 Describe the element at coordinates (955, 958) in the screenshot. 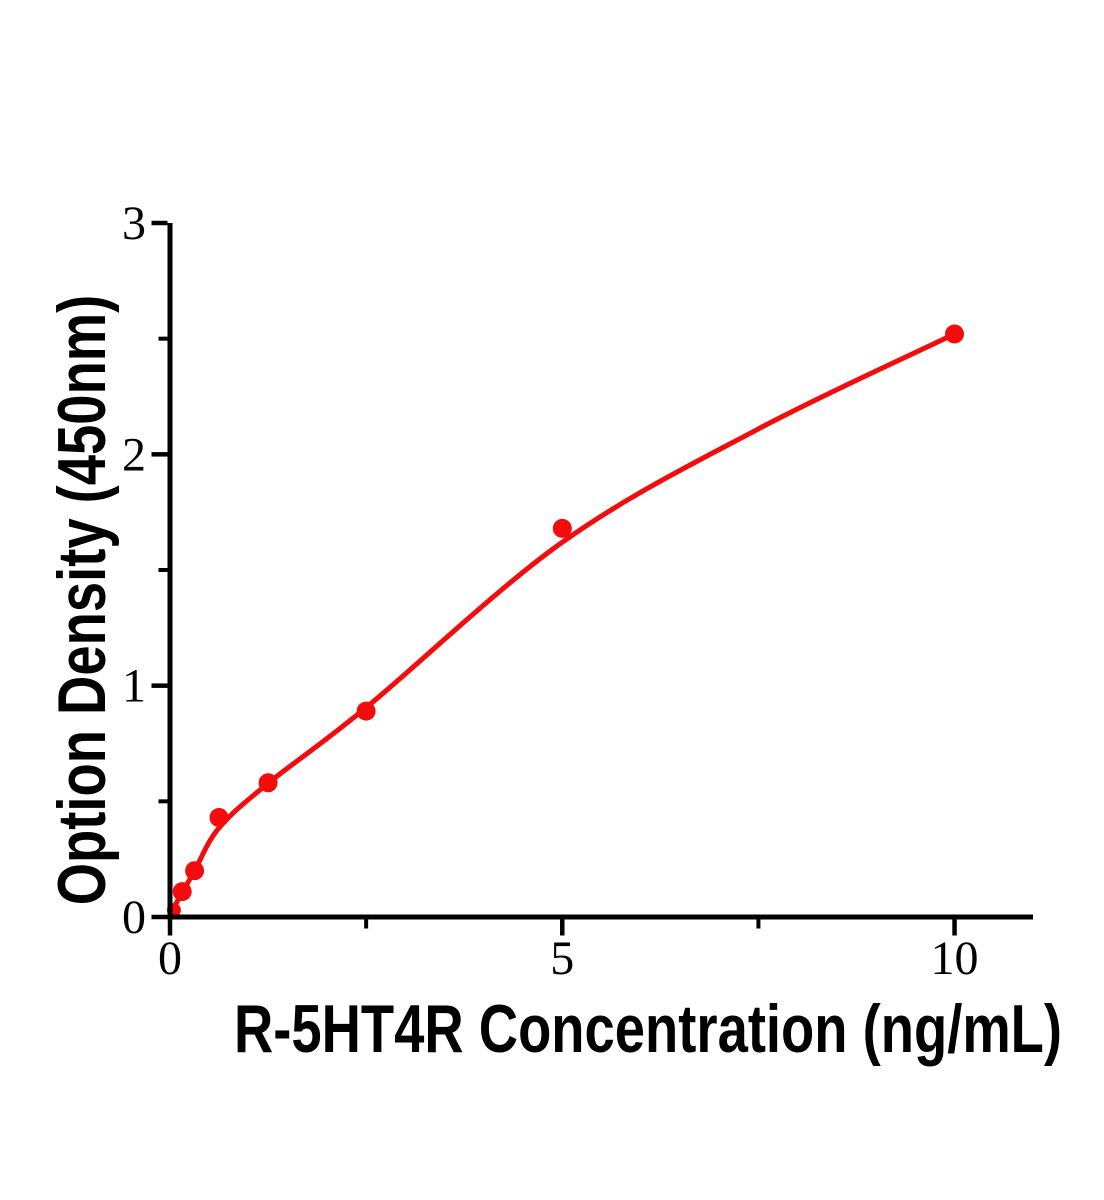

I see `x-tick-label: 10` at that location.